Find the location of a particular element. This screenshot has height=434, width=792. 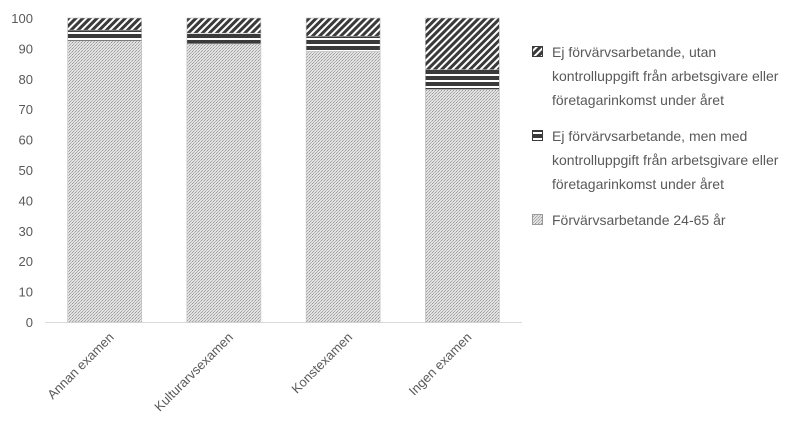

y-tick-label: 50 is located at coordinates (26, 170).